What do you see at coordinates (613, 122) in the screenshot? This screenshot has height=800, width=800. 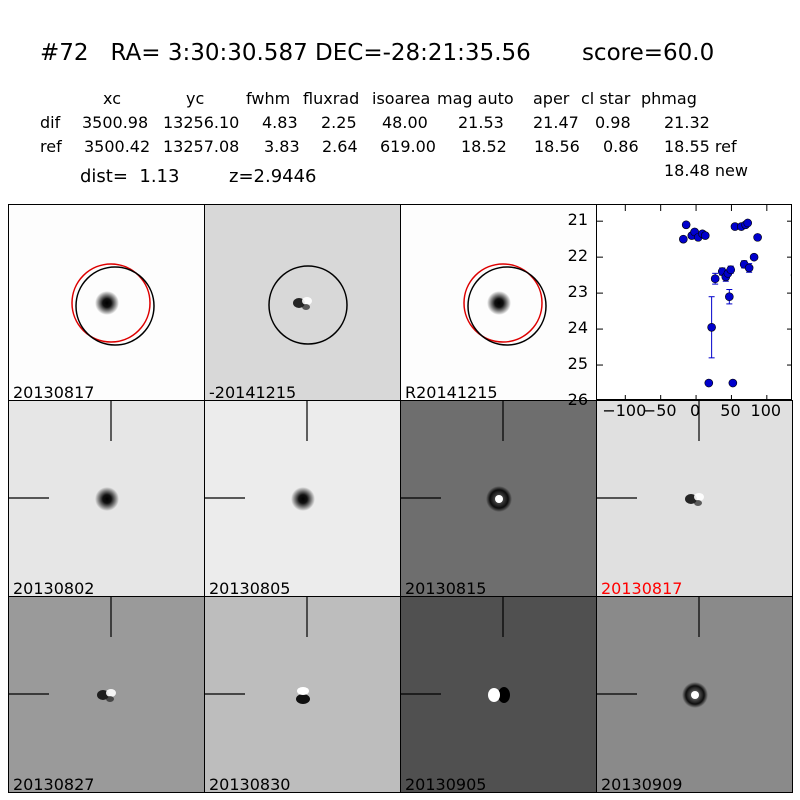 I see `dif-cl-star: 0.98` at bounding box center [613, 122].